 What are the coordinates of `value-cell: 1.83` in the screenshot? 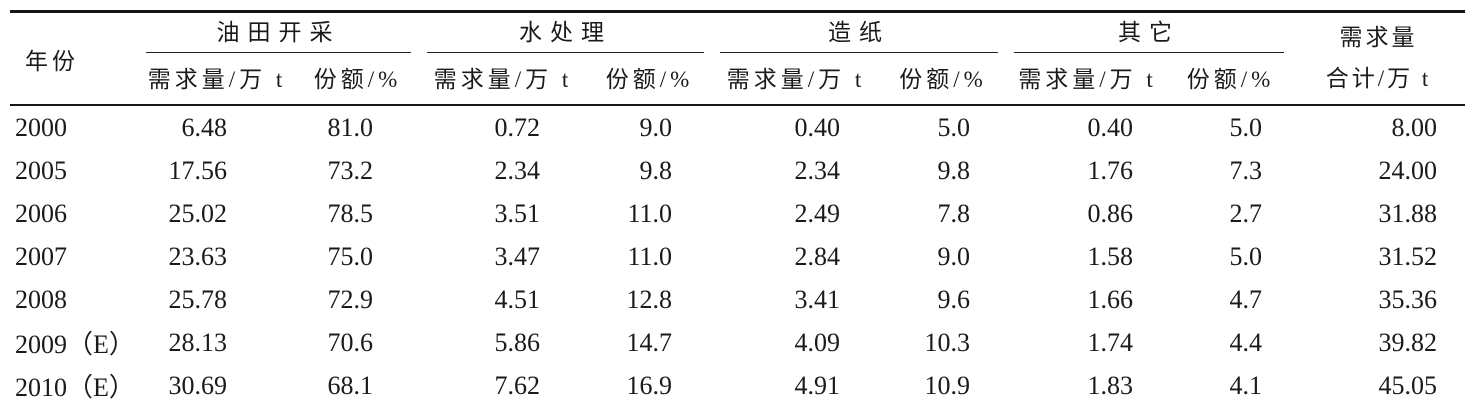 It's located at (1110, 385).